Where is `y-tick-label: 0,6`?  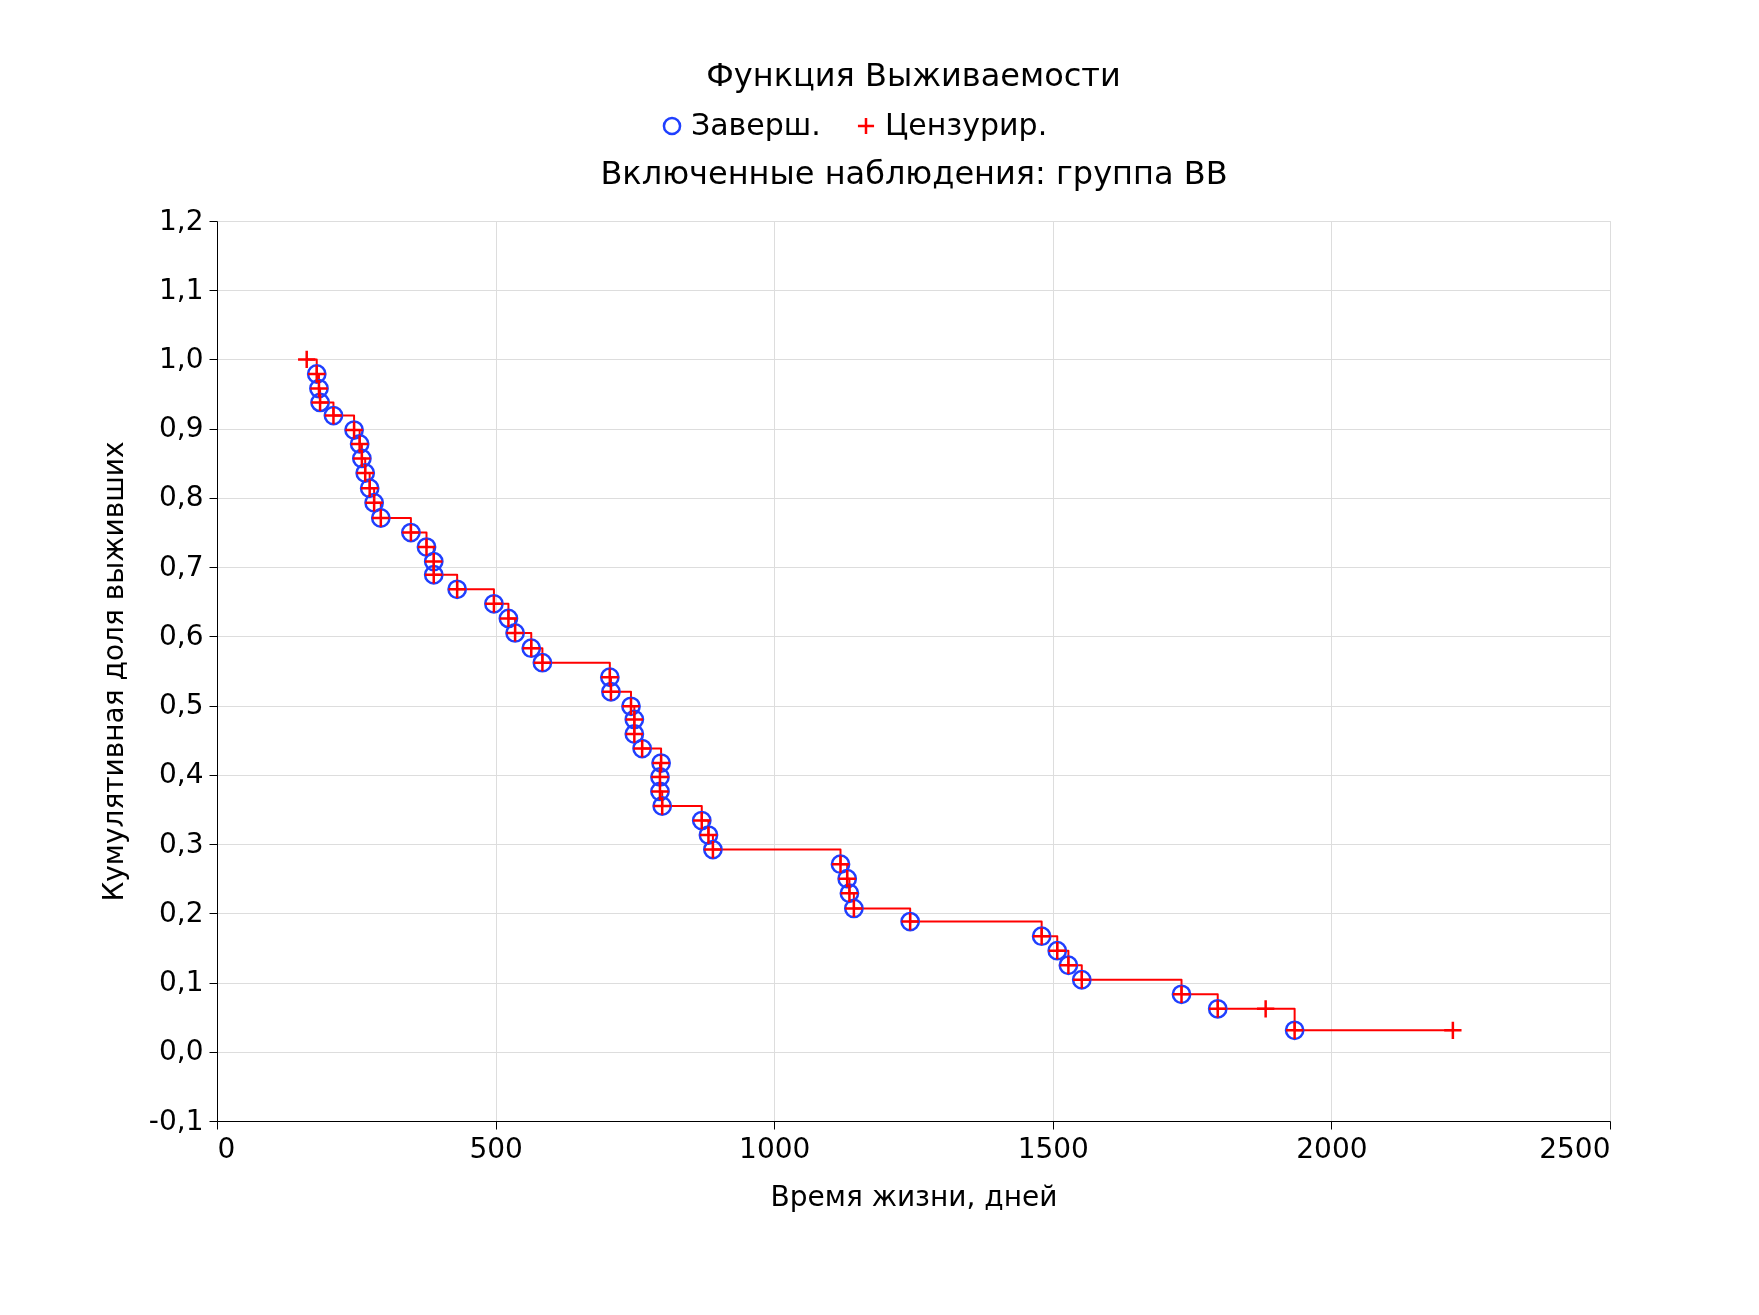 y-tick-label: 0,6 is located at coordinates (181, 635).